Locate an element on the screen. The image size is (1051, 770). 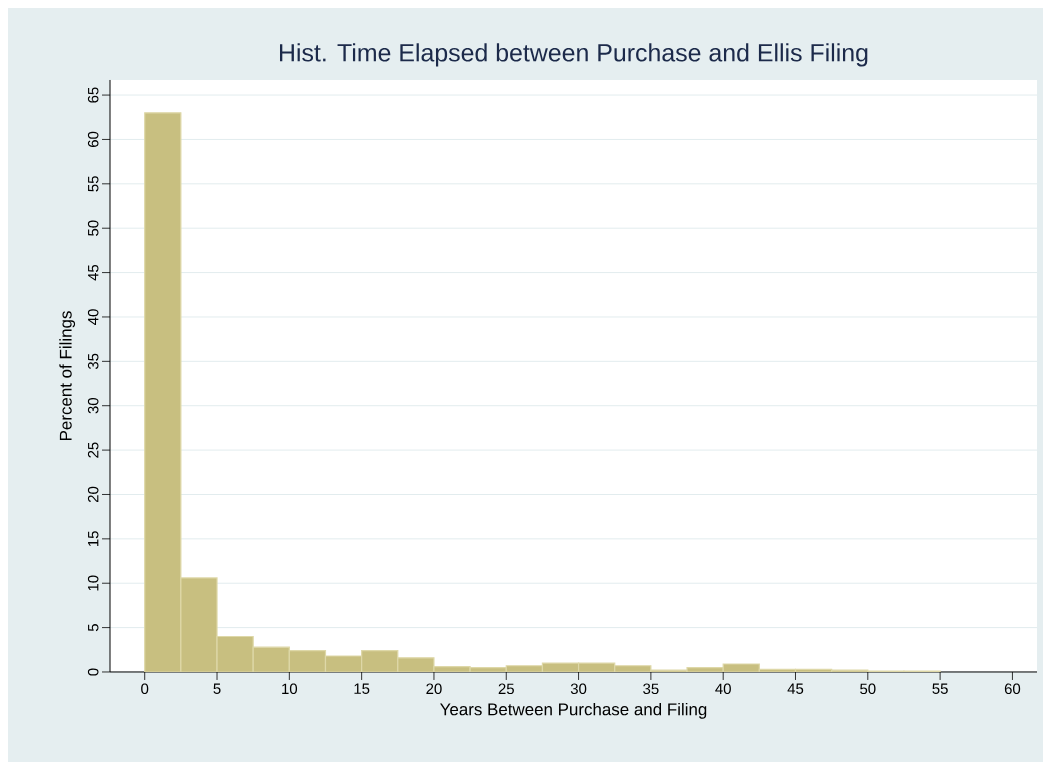
x-tick-label: 45 is located at coordinates (795, 688).